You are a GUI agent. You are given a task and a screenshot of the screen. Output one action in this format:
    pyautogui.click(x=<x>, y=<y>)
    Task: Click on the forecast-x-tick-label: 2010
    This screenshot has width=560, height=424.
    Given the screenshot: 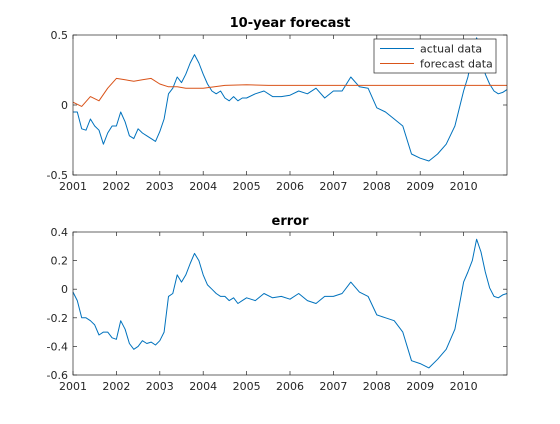 What is the action you would take?
    pyautogui.click(x=464, y=186)
    